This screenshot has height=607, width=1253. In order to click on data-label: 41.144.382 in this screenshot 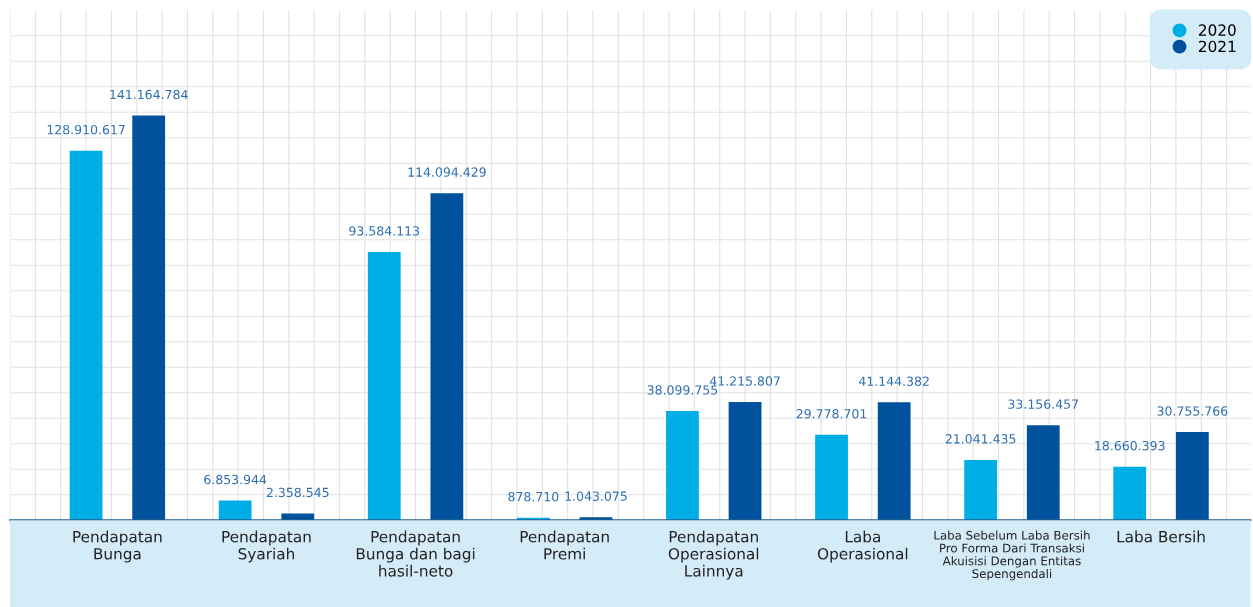, I will do `click(893, 381)`.